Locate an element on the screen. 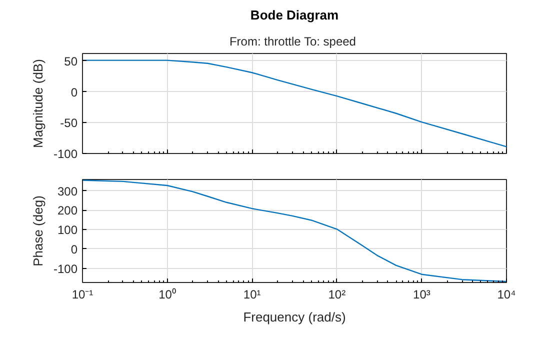 This screenshot has height=337, width=560. y-tick-label: 300 is located at coordinates (67, 191).